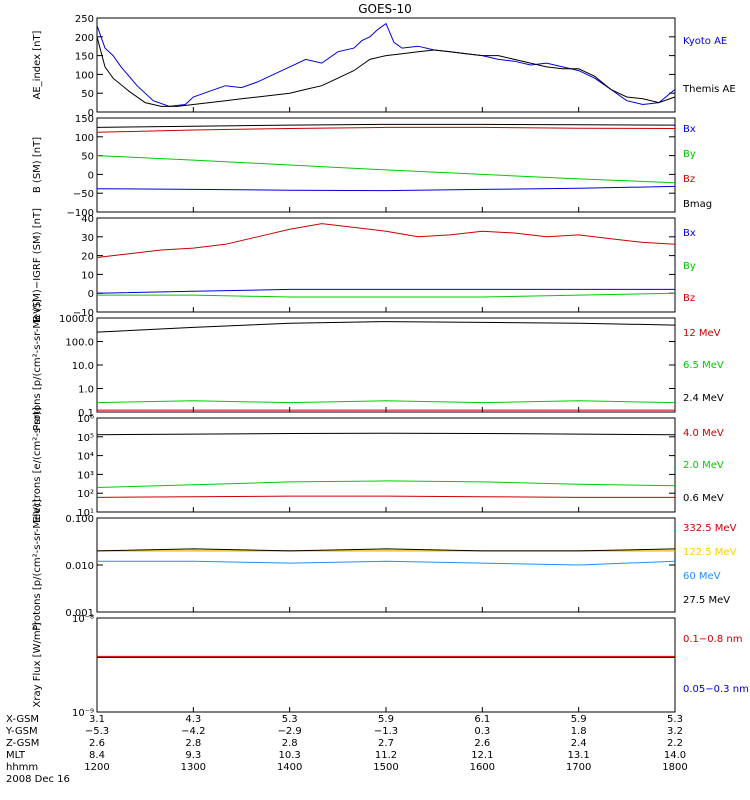 The height and width of the screenshot is (800, 750). I want to click on panel-3-ytick-label: 0, so click(91, 294).